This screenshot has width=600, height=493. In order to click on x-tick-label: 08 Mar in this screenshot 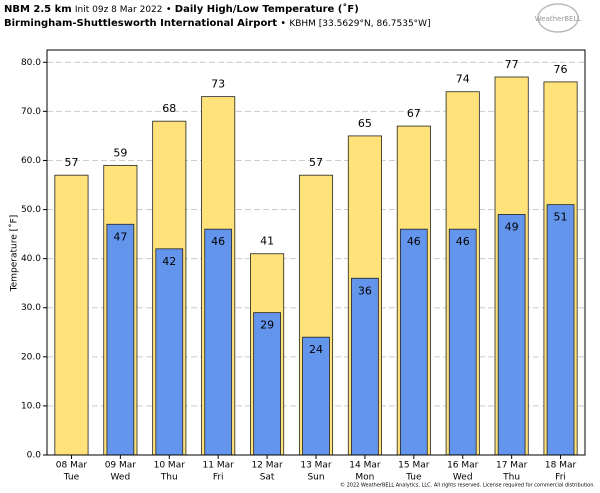, I will do `click(72, 466)`.